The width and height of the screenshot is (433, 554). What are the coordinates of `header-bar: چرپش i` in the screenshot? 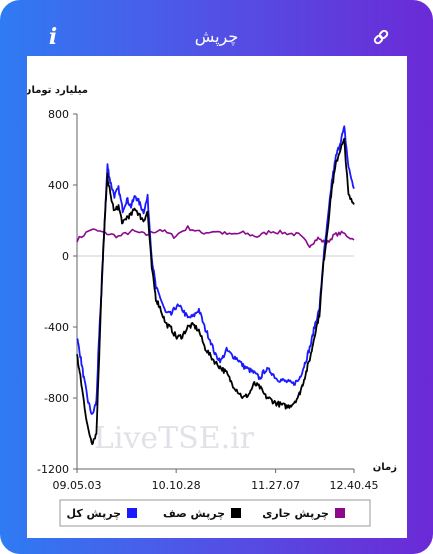 It's located at (216, 28).